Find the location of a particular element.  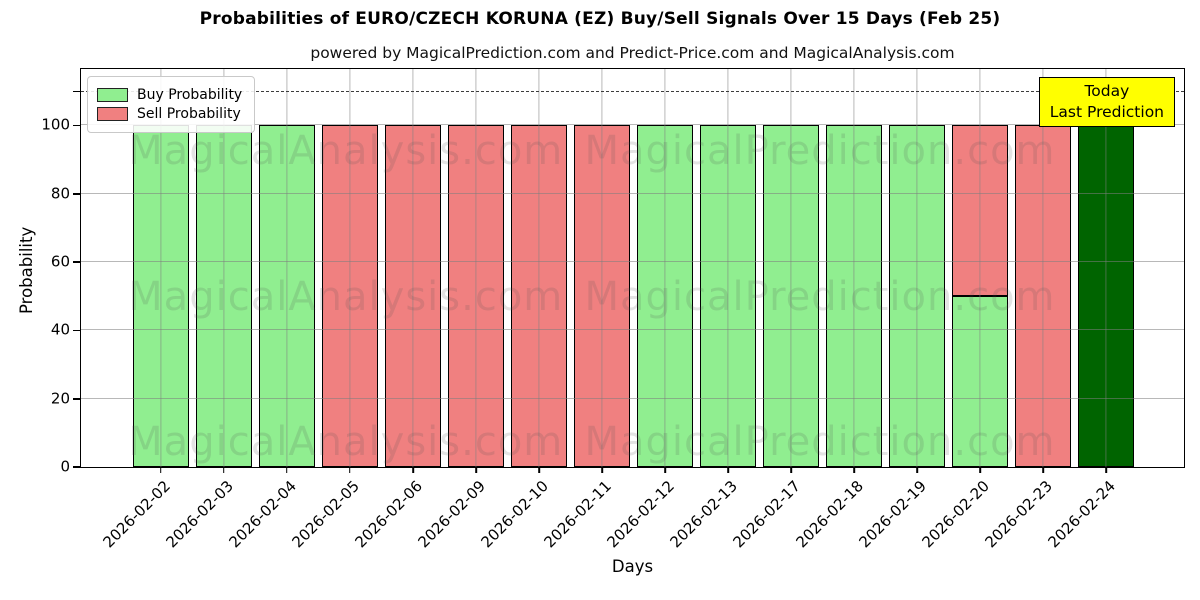

x-tick-label: 2026-02-11 is located at coordinates (577, 514).